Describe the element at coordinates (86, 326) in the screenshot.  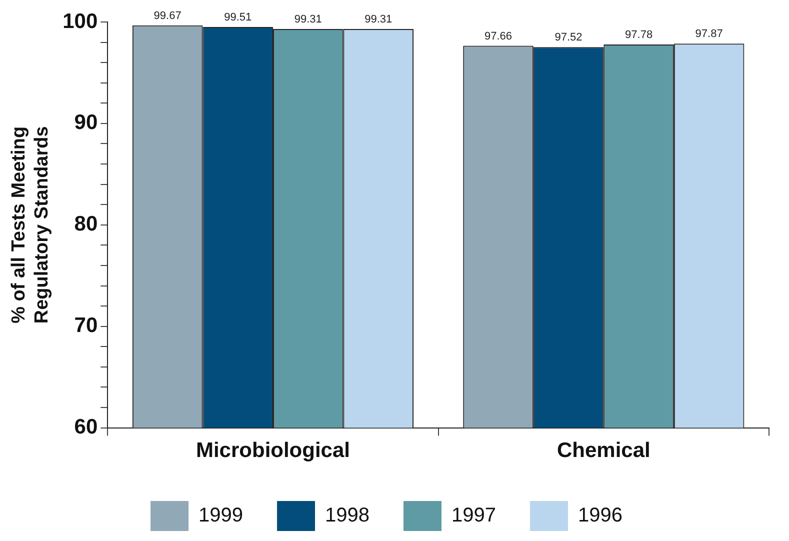
I see `y-tick-label: 70` at that location.